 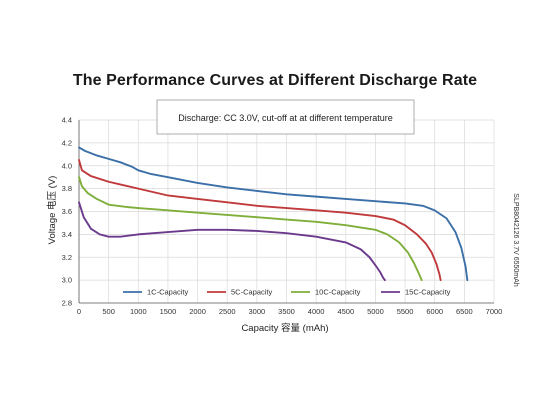 What do you see at coordinates (232, 241) in the screenshot?
I see `series-line-15c-capacity` at bounding box center [232, 241].